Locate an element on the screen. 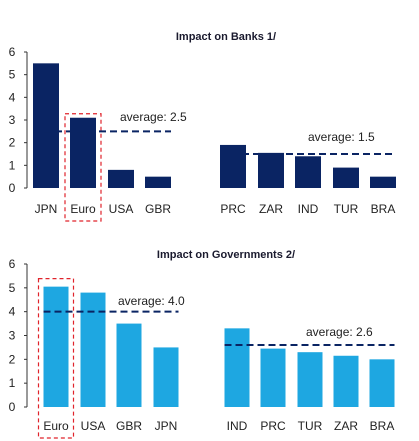  governments-category-label: USA is located at coordinates (93, 426).